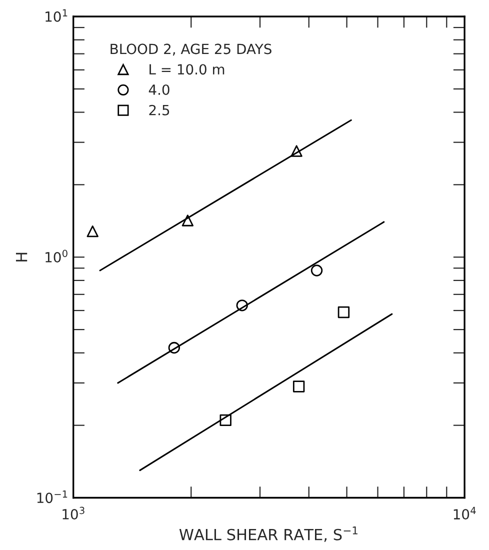  What do you see at coordinates (465, 513) in the screenshot?
I see `x-tick-label: 10$^{4}$` at bounding box center [465, 513].